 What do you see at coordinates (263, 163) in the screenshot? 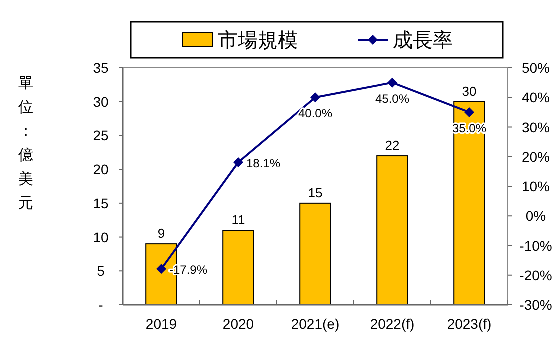
I see `data-label: 18.1%` at bounding box center [263, 163].